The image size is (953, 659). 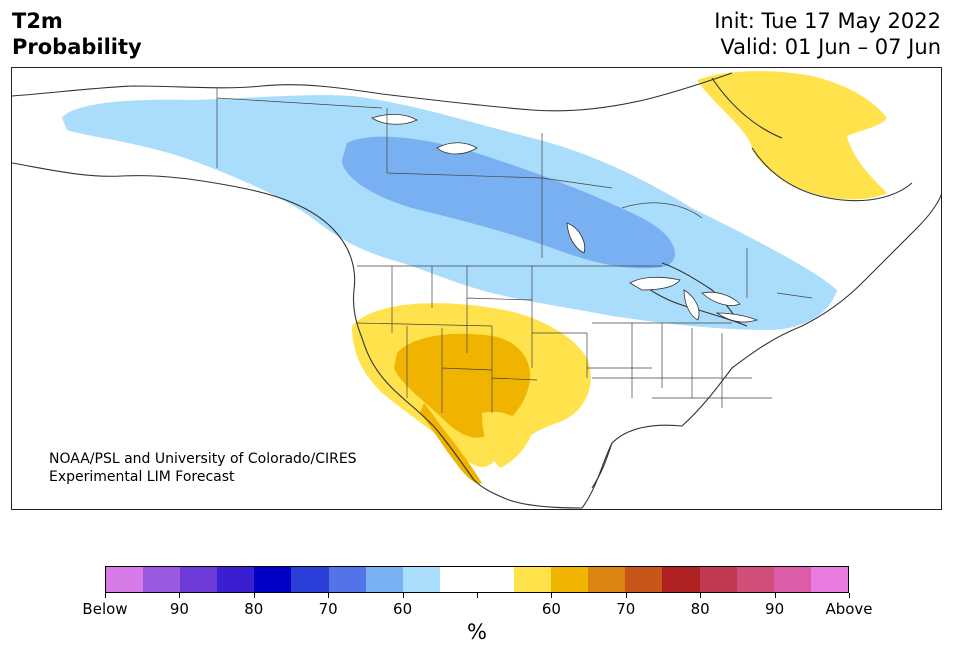 What do you see at coordinates (830, 47) in the screenshot?
I see `valid-date: Valid: 01 Jun – 07 Jun` at bounding box center [830, 47].